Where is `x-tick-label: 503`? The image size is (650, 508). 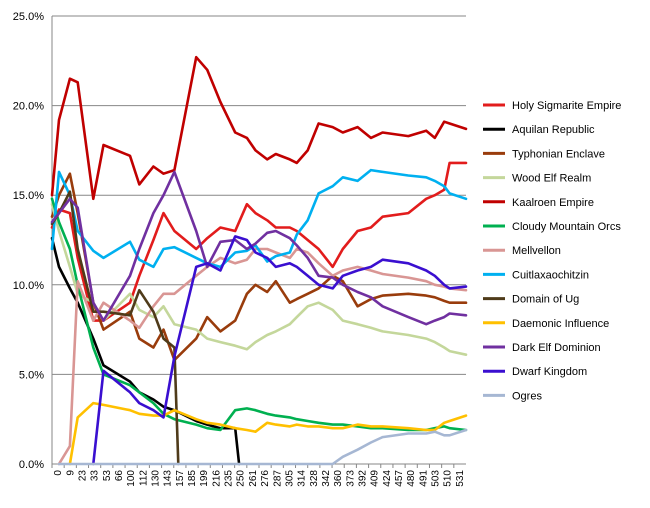
x-tick-label: 503 is located at coordinates (436, 478).